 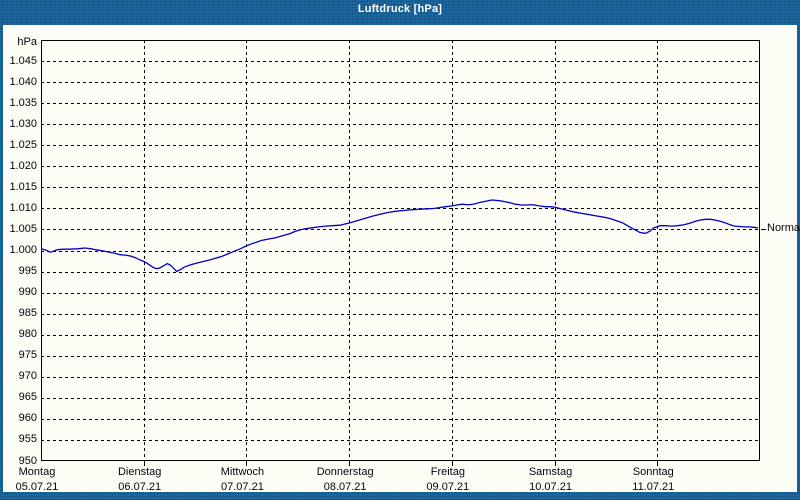 I want to click on y-tick-label: 980, so click(x=27, y=334).